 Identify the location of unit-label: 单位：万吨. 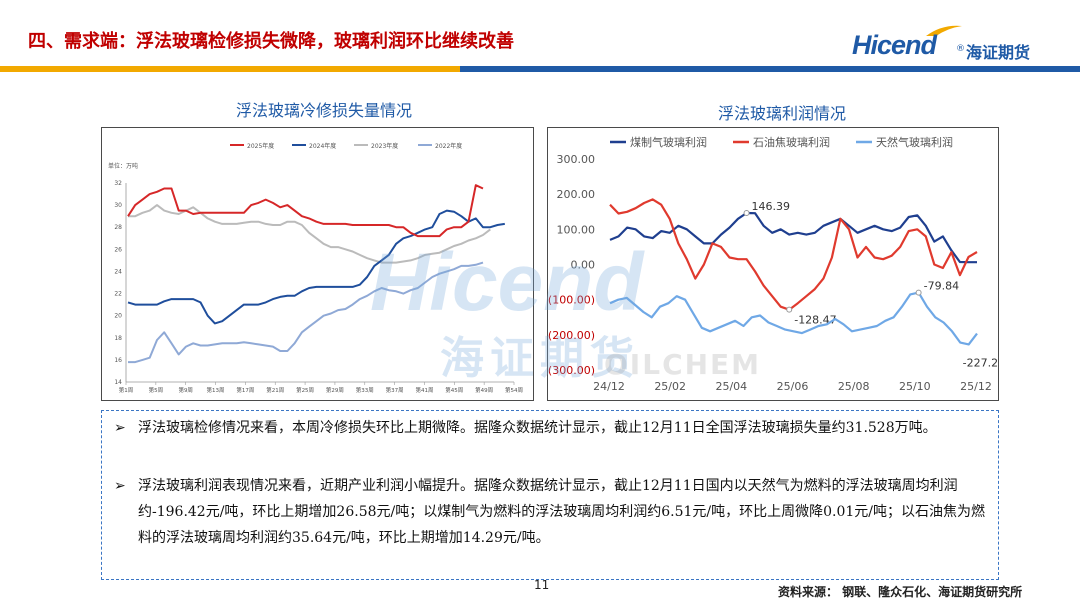
(123, 166).